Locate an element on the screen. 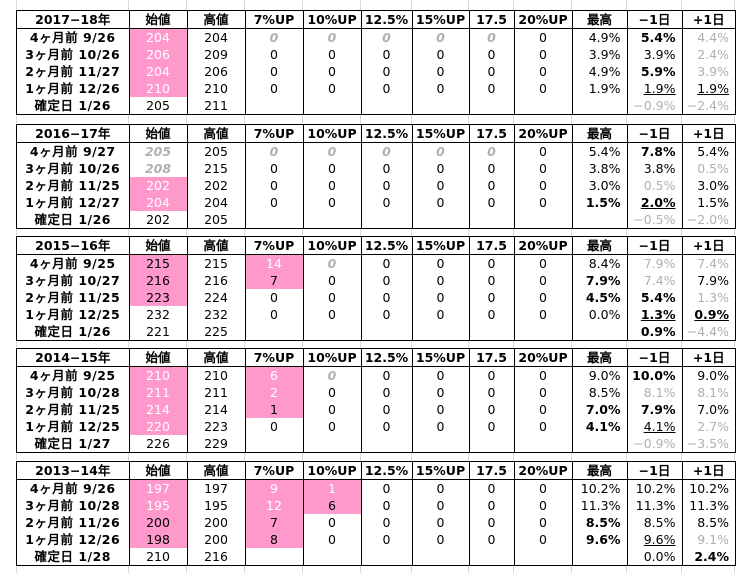 This screenshot has height=573, width=737. table-cell: 2 is located at coordinates (274, 392).